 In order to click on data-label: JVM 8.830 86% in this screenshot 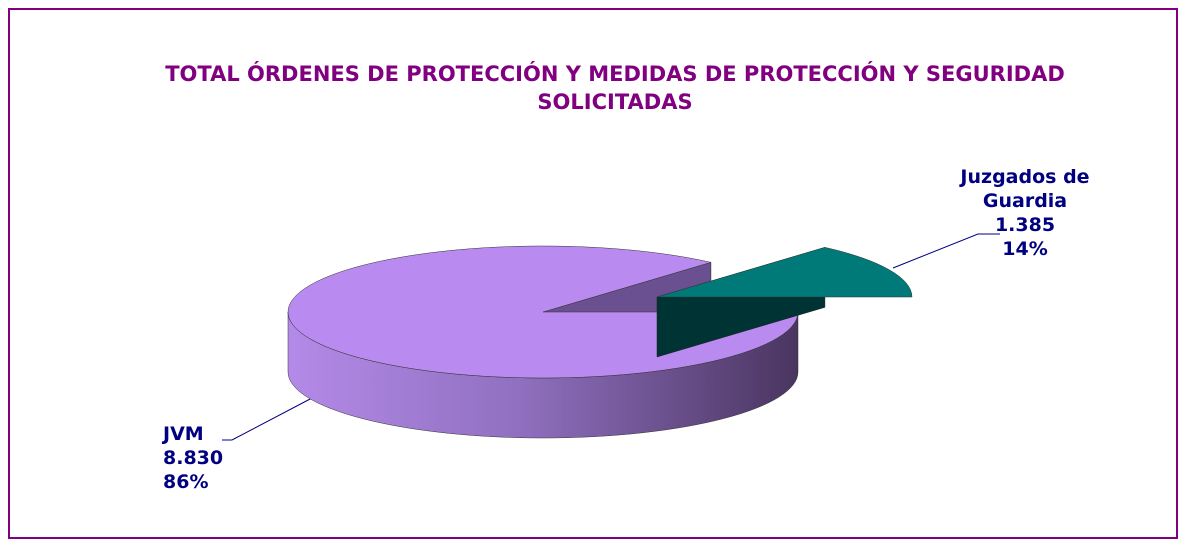, I will do `click(193, 458)`.